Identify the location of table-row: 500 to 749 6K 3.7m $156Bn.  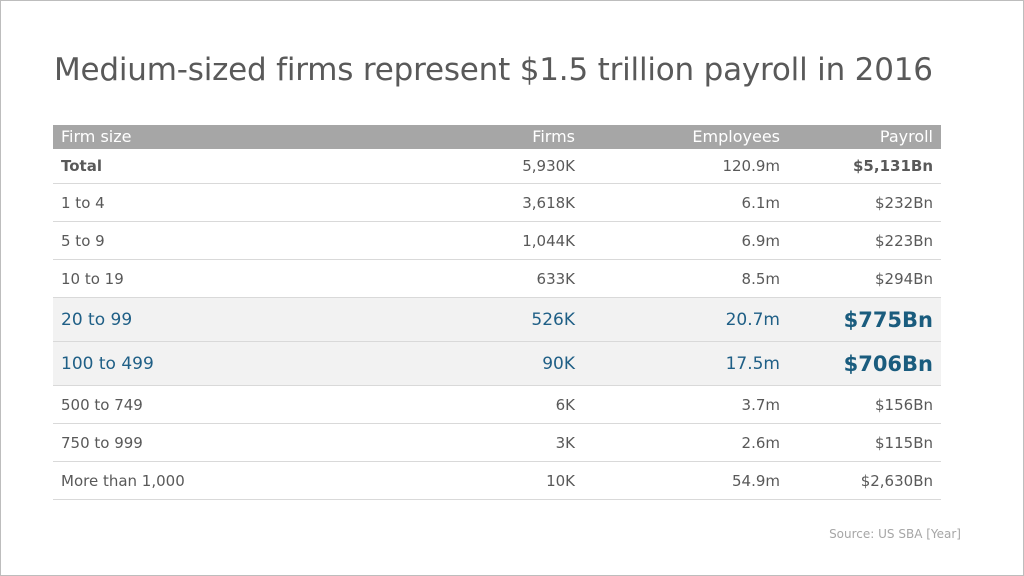
(497, 404).